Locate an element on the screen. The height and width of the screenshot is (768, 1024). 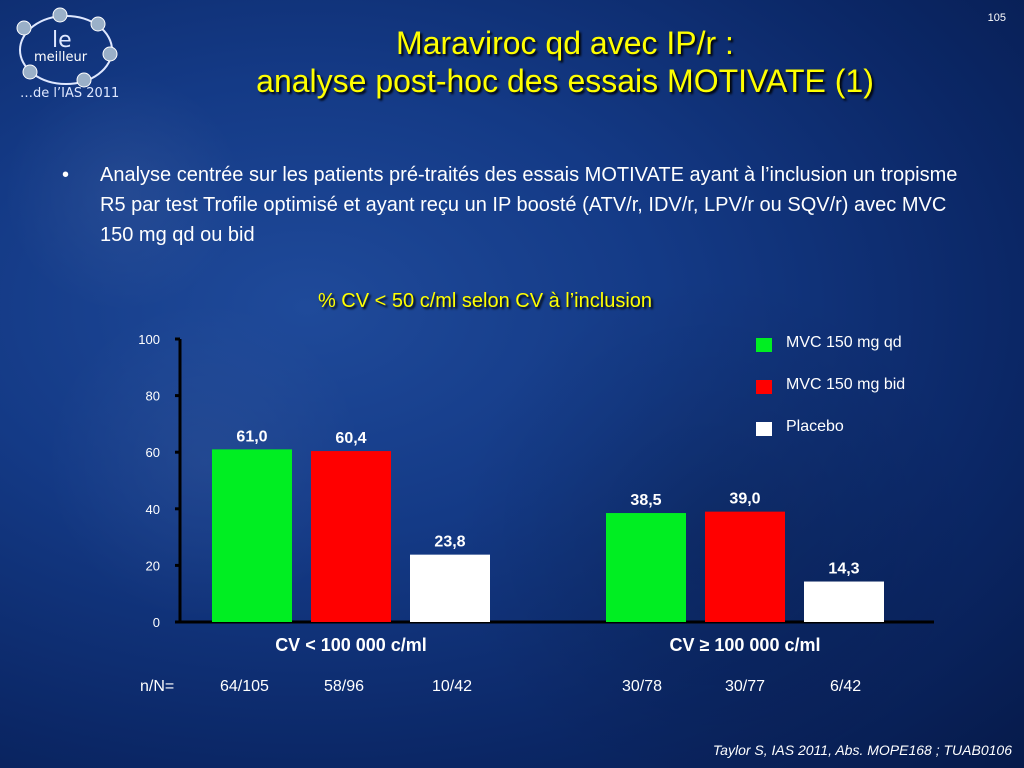
legend-swatch-bid is located at coordinates (764, 387).